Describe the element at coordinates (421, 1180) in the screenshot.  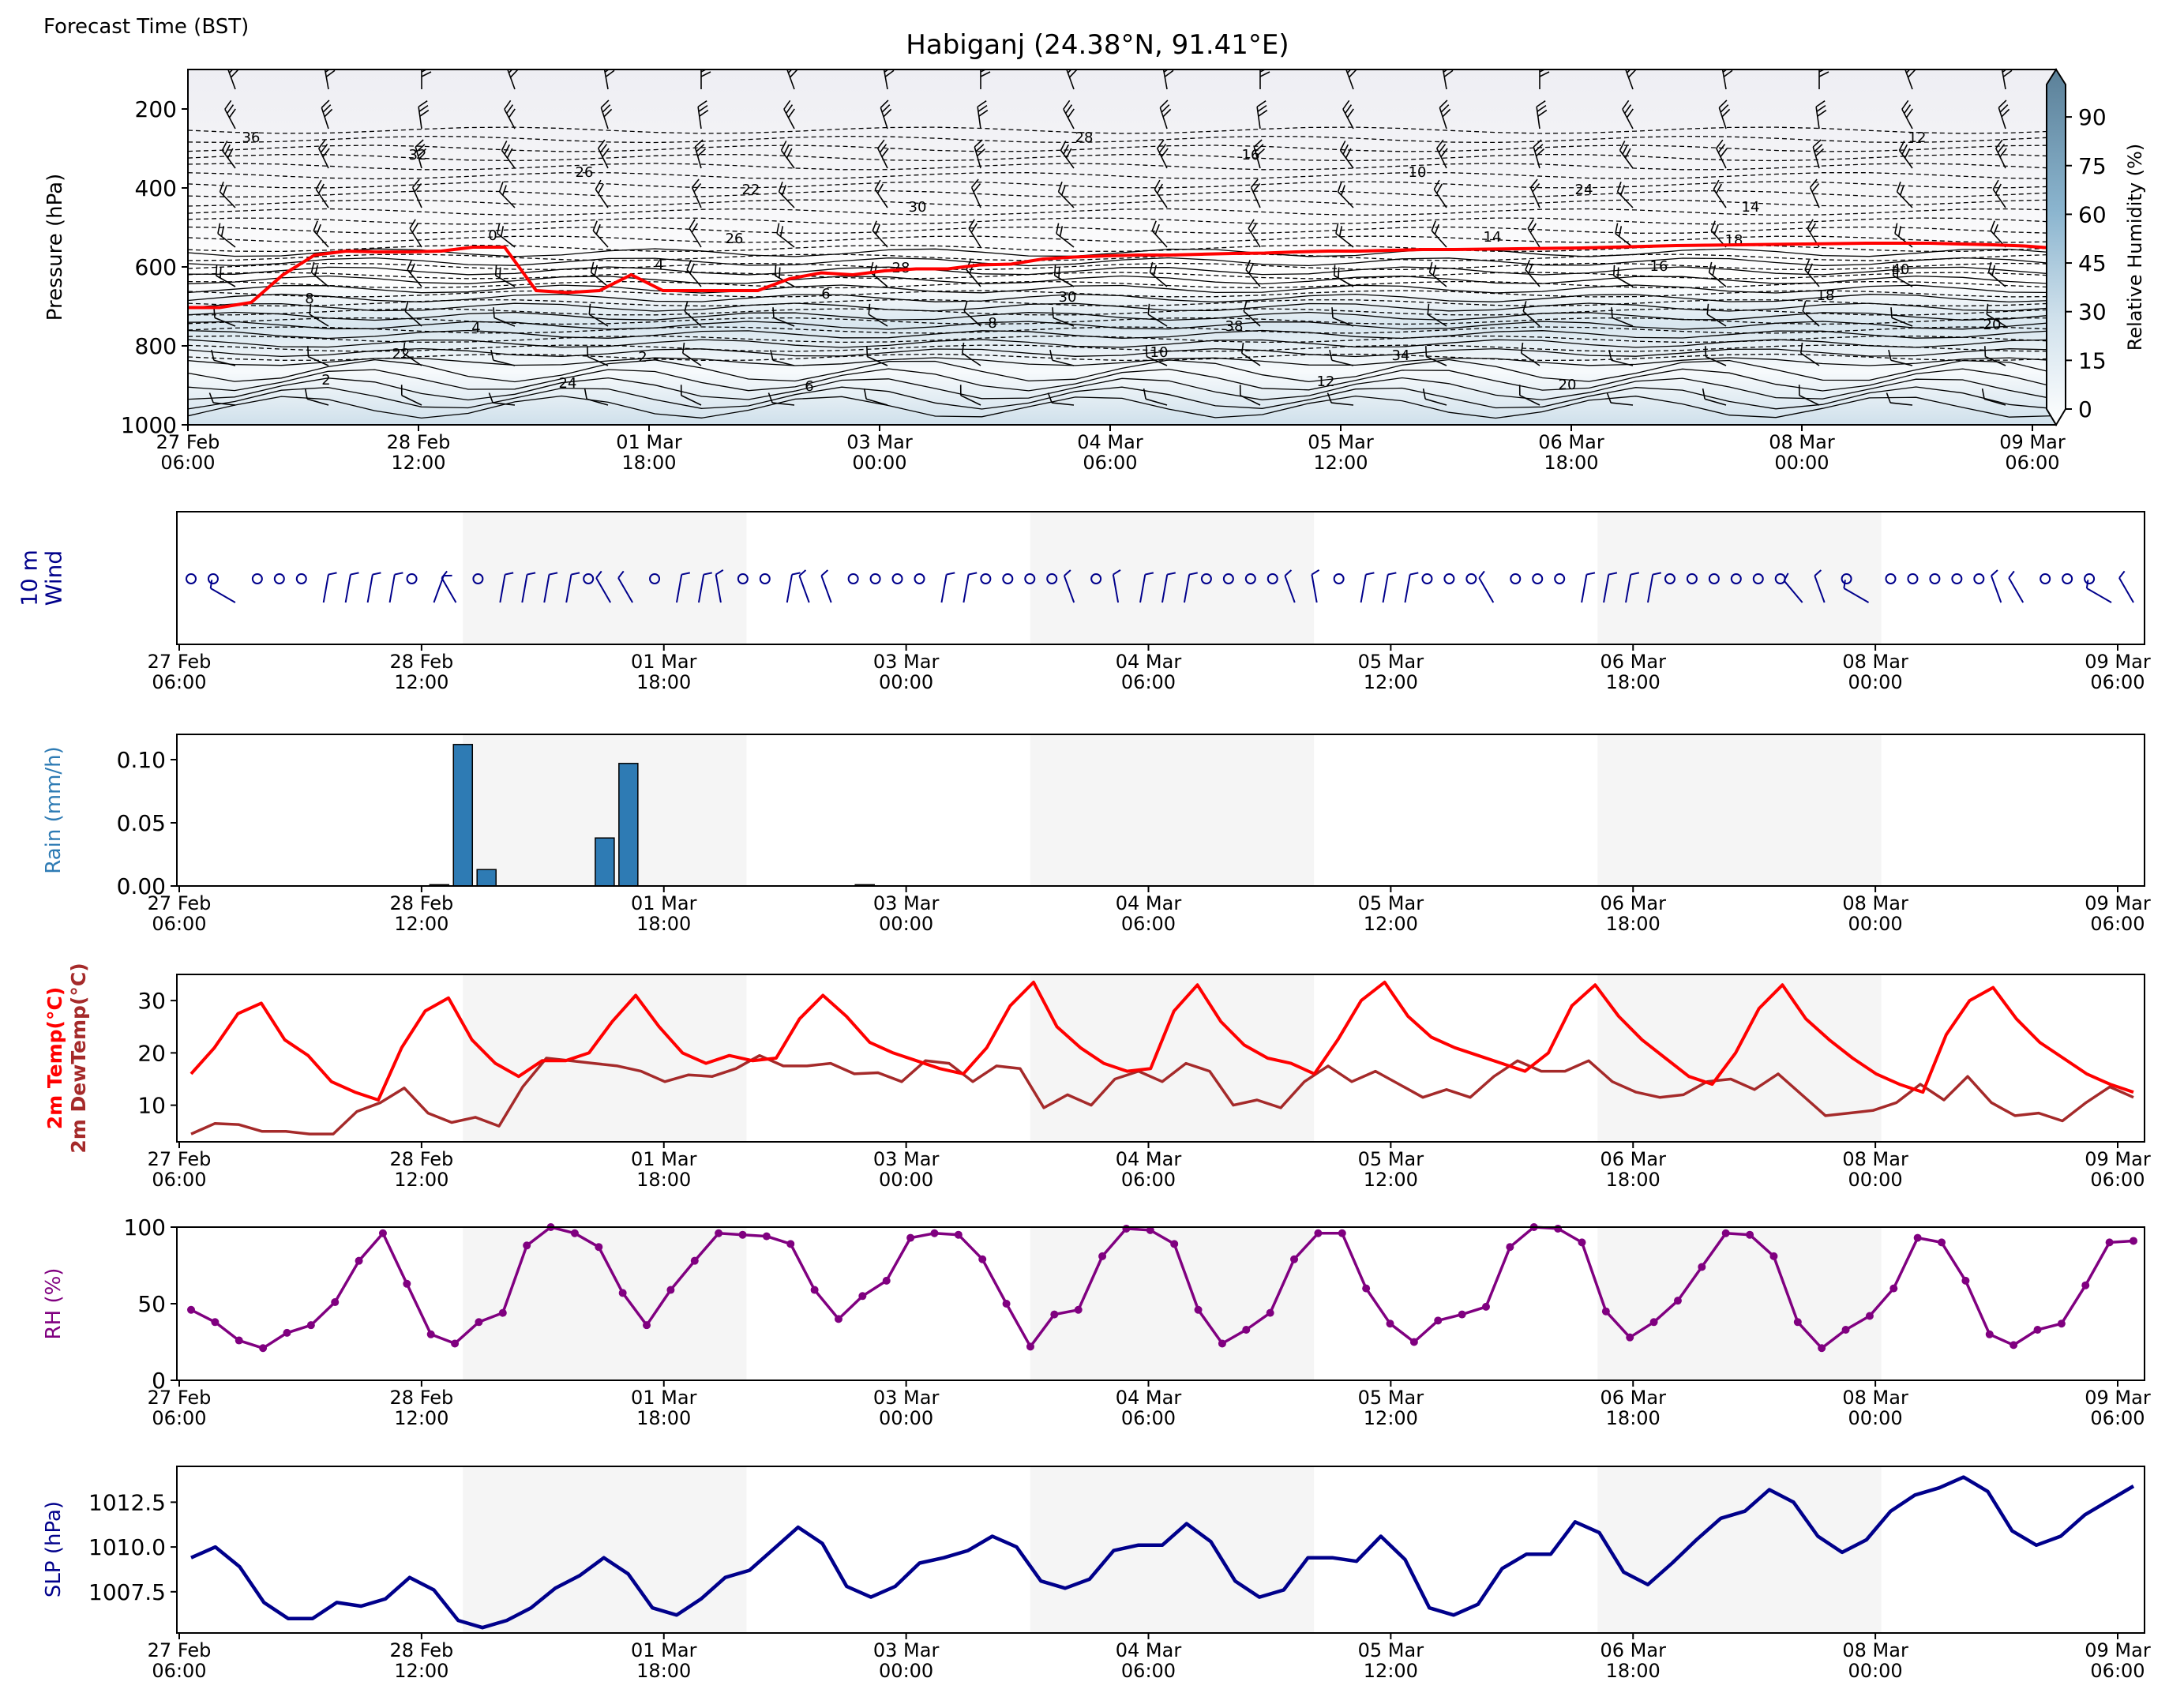
I see `x-tick-label-time: 12:00` at that location.